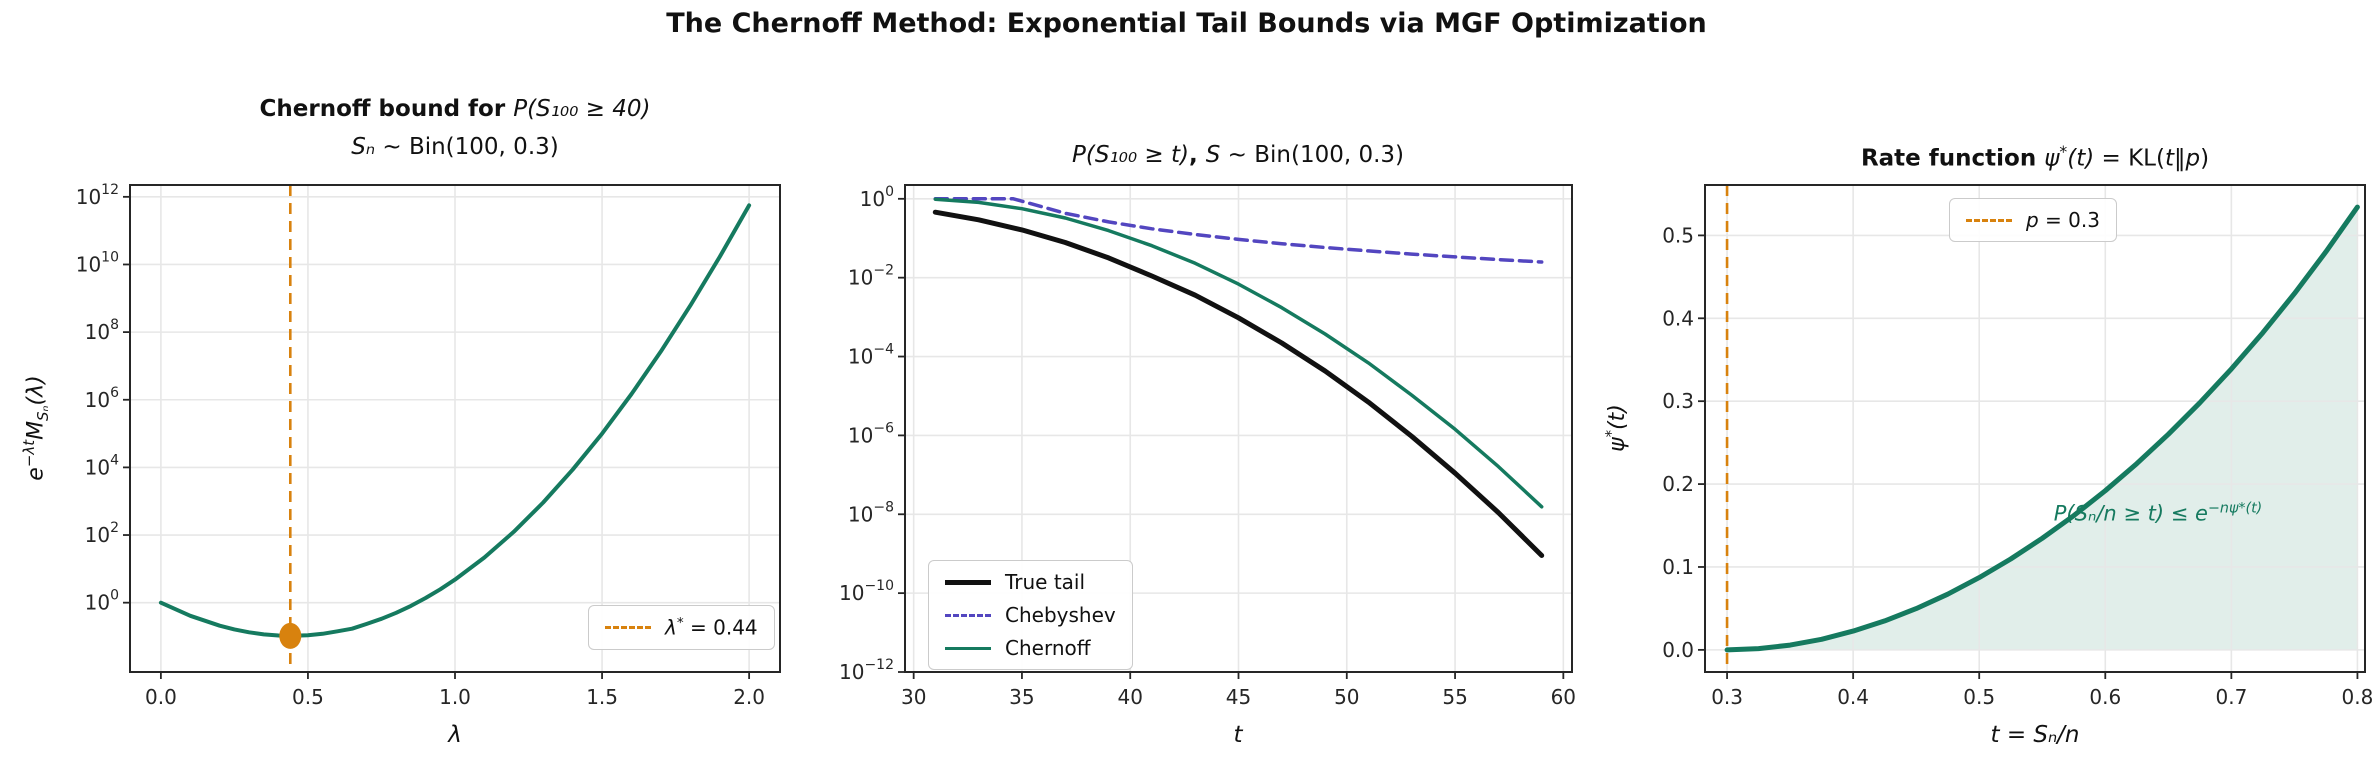 Image resolution: width=2373 pixels, height=763 pixels. I want to click on y-tick-label: 10⁻⁴, so click(871, 355).